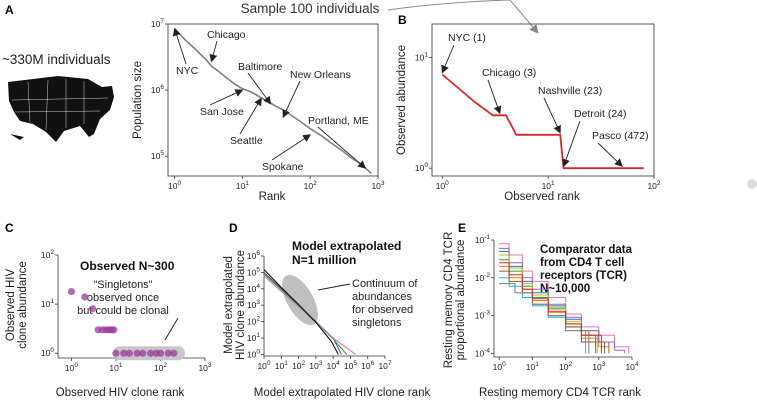 This screenshot has width=757, height=401. I want to click on title-e-line1: Comparator data, so click(586, 250).